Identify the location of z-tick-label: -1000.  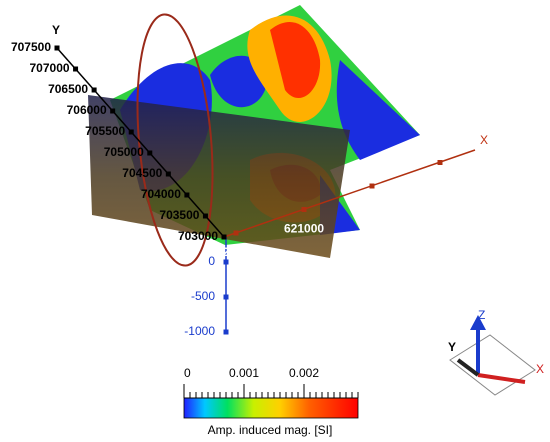
(199, 331).